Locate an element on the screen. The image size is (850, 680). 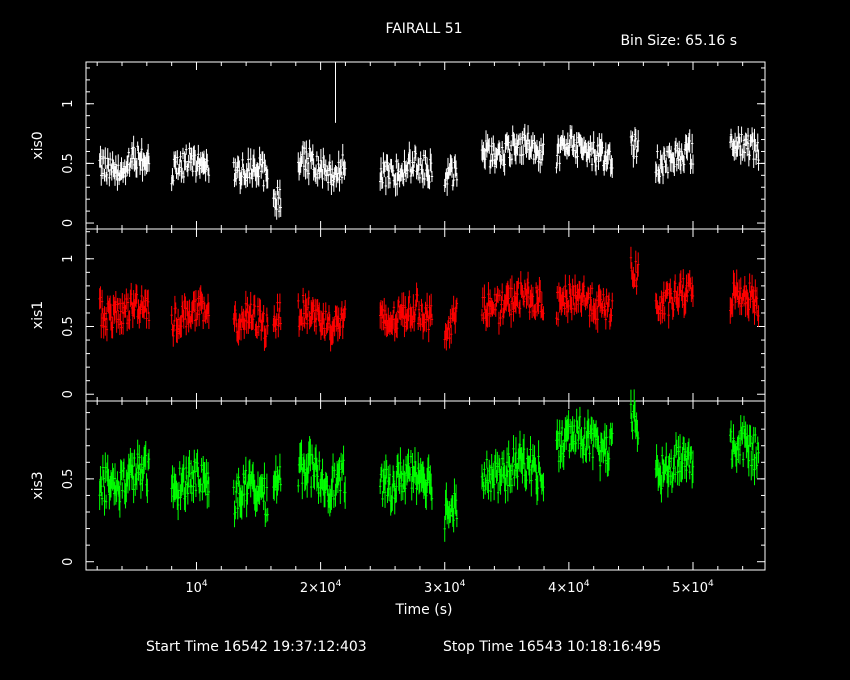
x-tick-label: 5×104 is located at coordinates (693, 587).